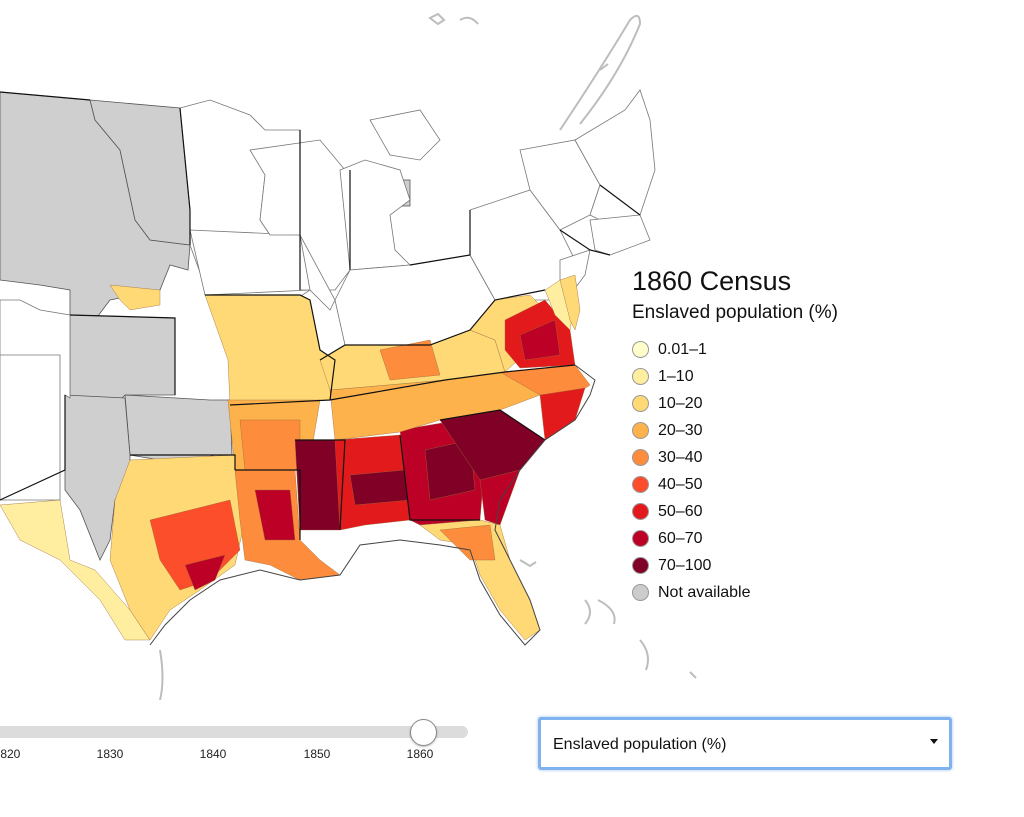 This screenshot has width=1024, height=817. I want to click on legend-label: 20–30, so click(680, 430).